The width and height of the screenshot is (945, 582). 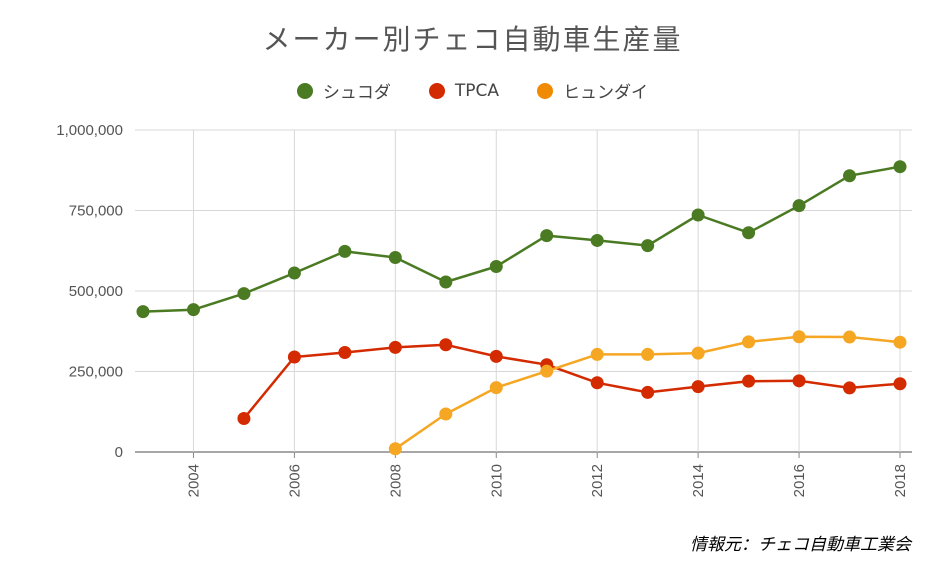 What do you see at coordinates (89, 130) in the screenshot?
I see `y-tick-label: 1,000,000` at bounding box center [89, 130].